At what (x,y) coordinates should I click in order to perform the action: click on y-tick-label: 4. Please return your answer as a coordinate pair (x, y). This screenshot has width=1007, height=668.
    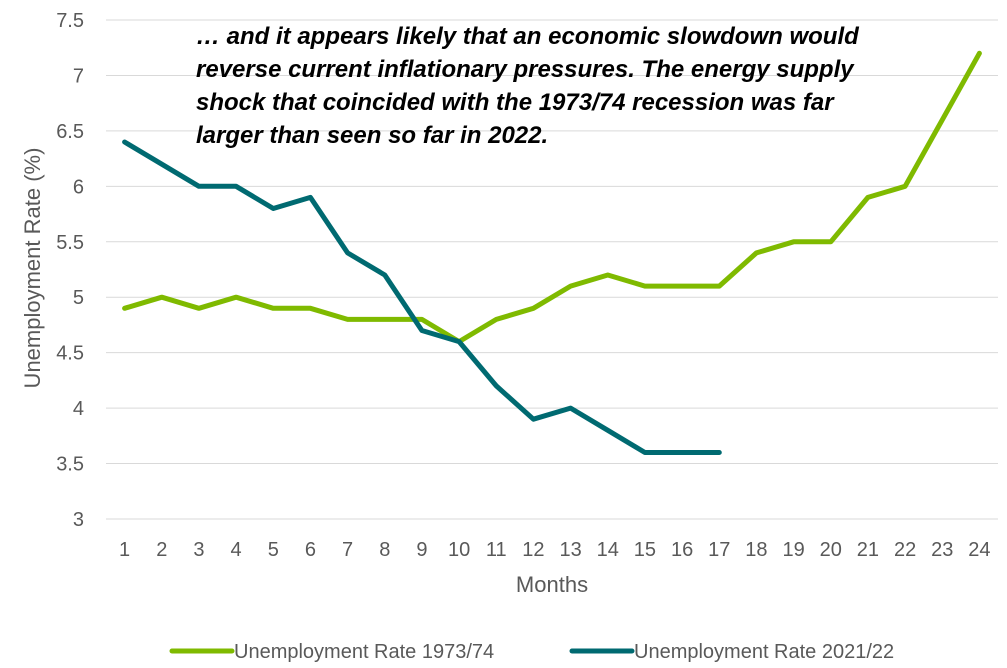
    Looking at the image, I should click on (78, 409).